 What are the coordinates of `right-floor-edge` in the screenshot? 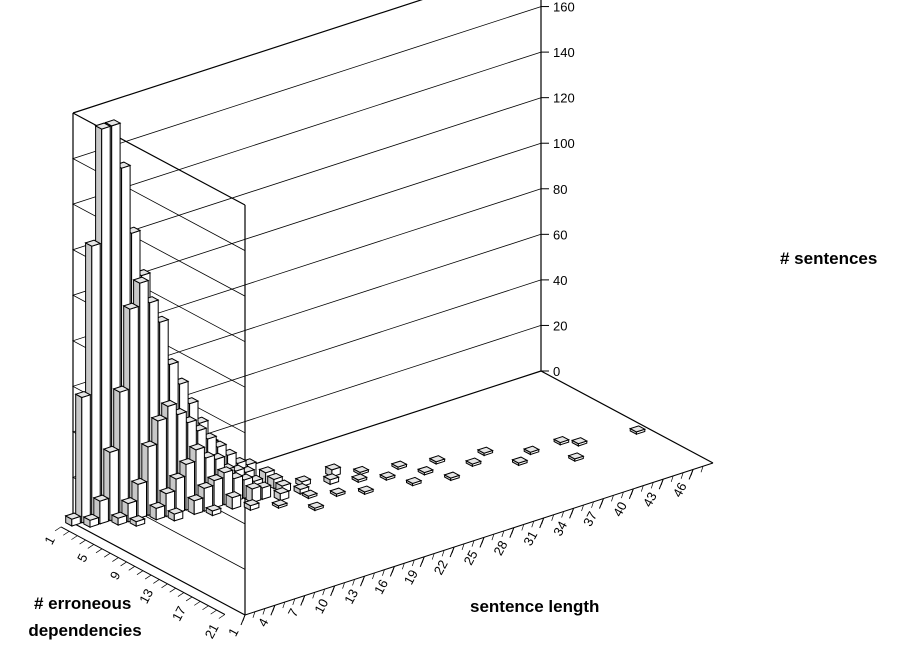 It's located at (627, 417).